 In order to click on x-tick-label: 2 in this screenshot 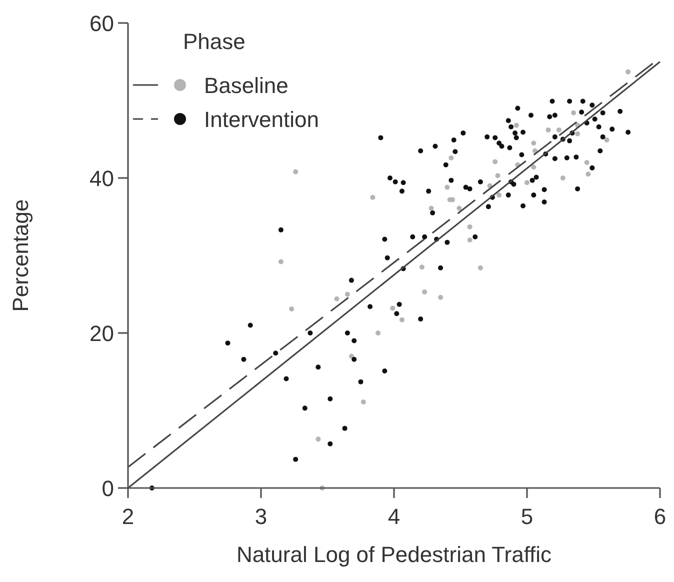, I will do `click(128, 516)`.